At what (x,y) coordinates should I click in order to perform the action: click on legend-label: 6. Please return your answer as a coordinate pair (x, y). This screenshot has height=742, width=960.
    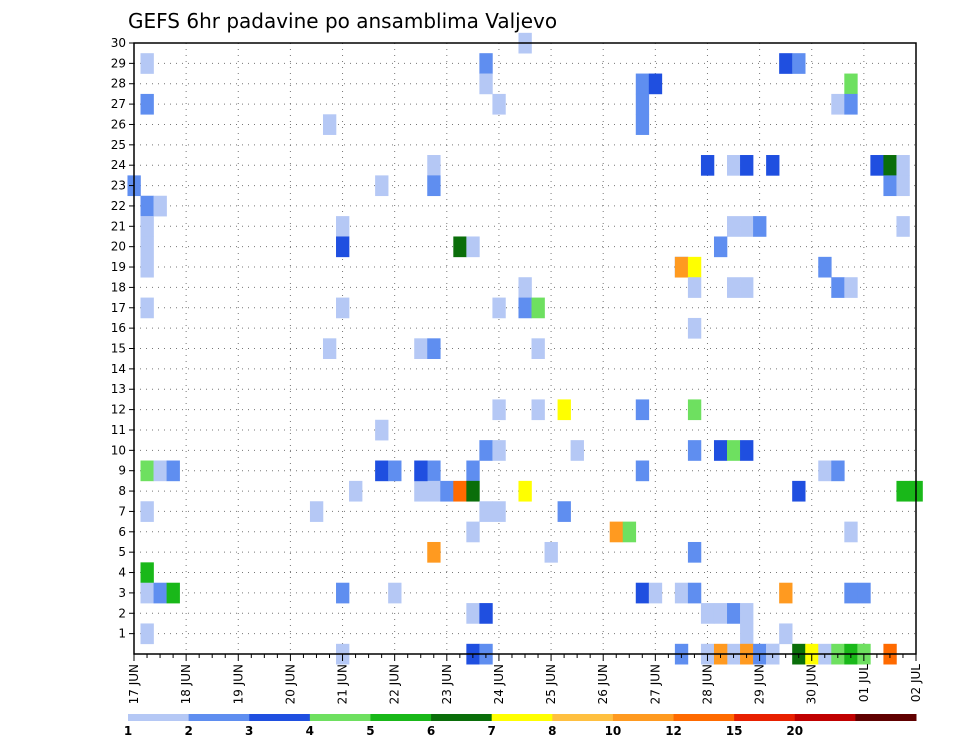
    Looking at the image, I should click on (431, 731).